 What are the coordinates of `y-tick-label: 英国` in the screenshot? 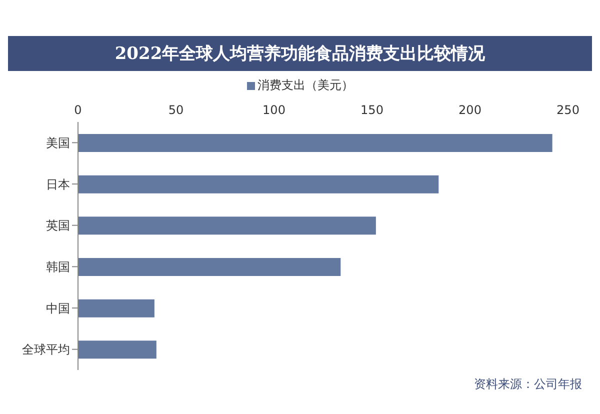 It's located at (58, 225).